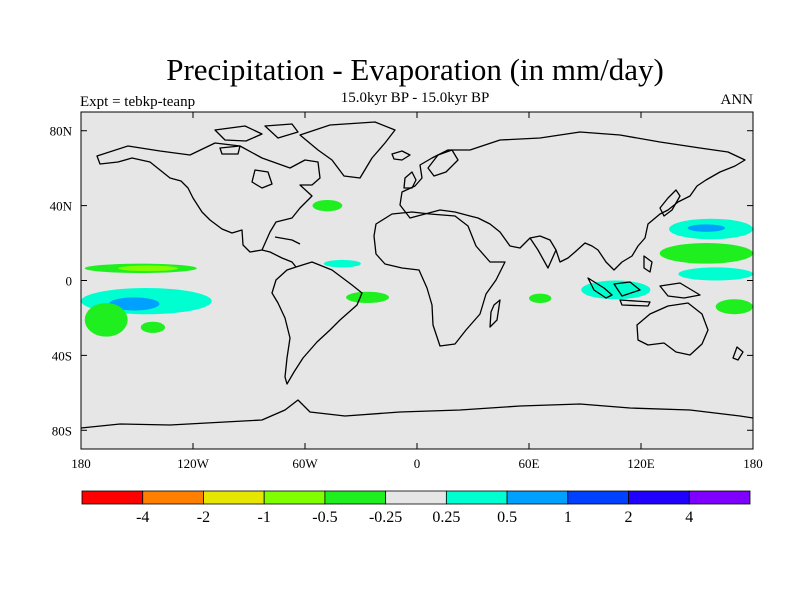 This screenshot has width=800, height=600. What do you see at coordinates (568, 517) in the screenshot?
I see `colorbar-label: 1` at bounding box center [568, 517].